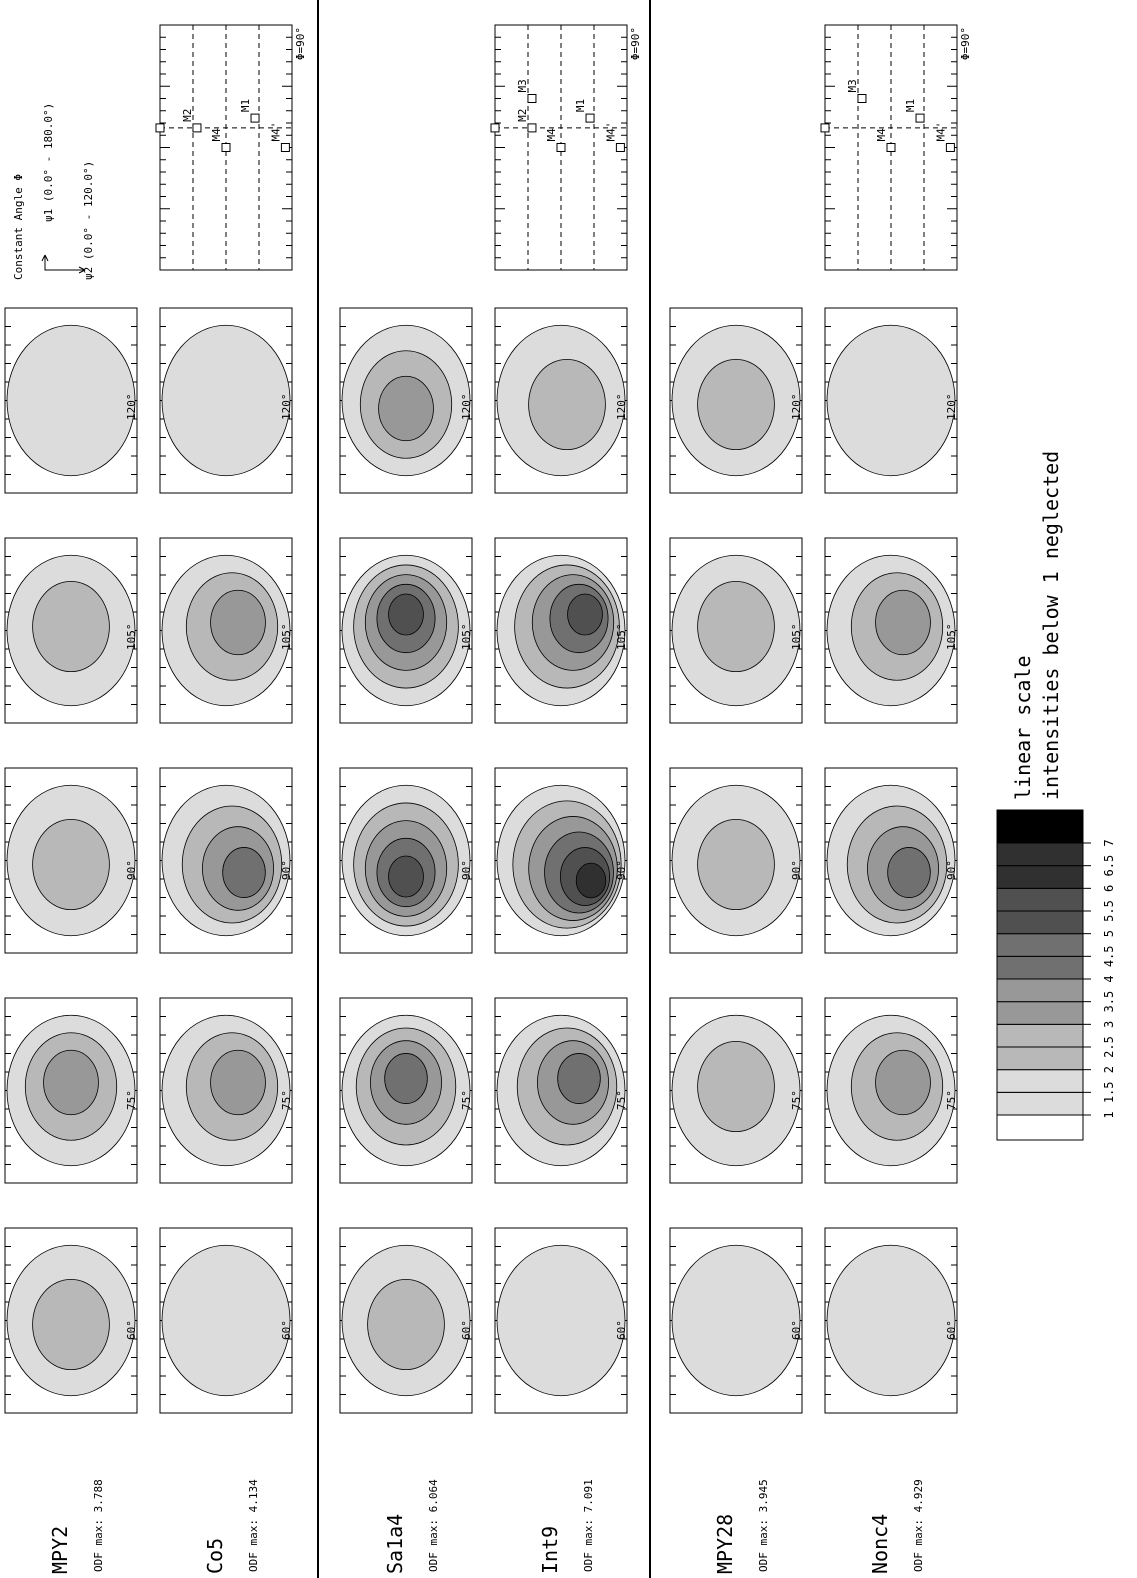 This screenshot has height=1578, width=1137. I want to click on odf-max: ODF max: 4.929, so click(918, 1525).